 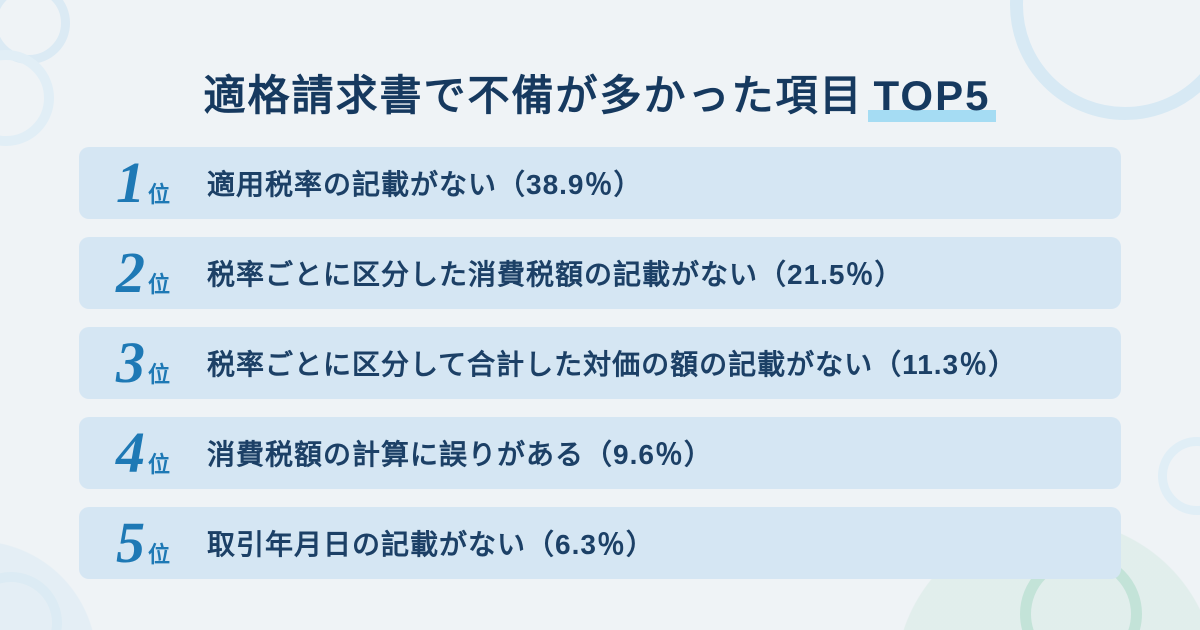 I want to click on ranking-row-1: 1 位 適用税率の記載がない（38.9％）, so click(x=600, y=183).